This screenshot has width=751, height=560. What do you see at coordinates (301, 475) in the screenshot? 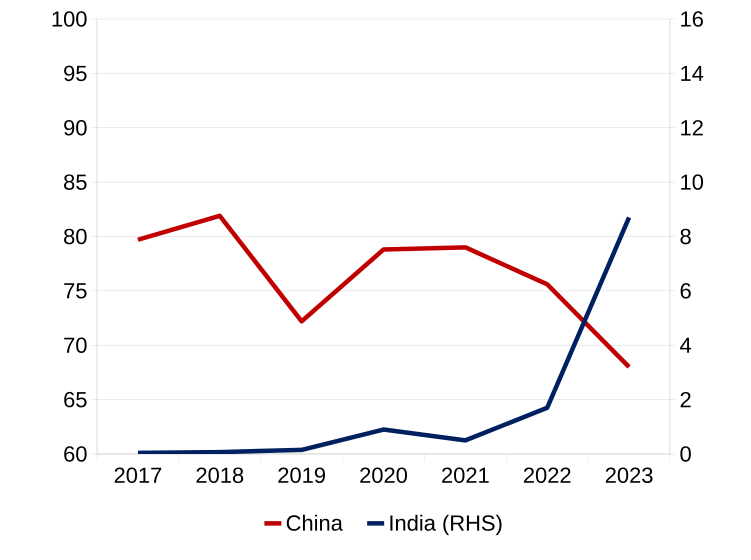
I see `x-tick-label: 2019` at bounding box center [301, 475].